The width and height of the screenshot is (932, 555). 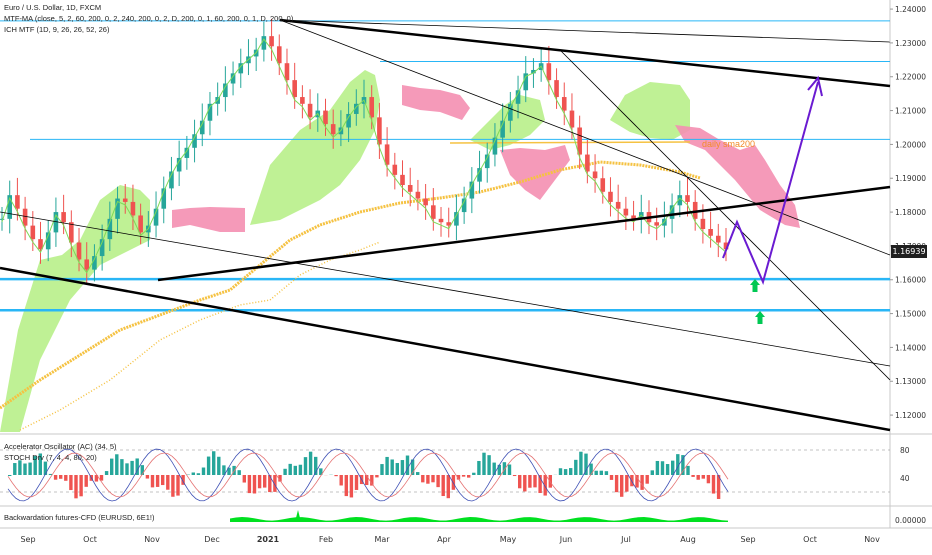 I want to click on y-tick-label: 1.18000, so click(x=910, y=212).